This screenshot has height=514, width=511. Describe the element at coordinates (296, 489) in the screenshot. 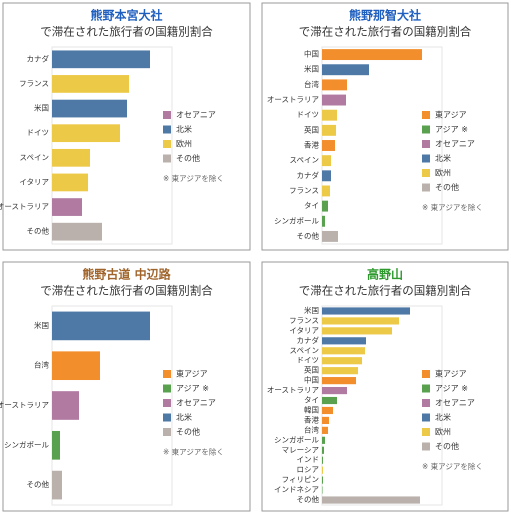

I see `y-tick-label: インドネシア` at that location.